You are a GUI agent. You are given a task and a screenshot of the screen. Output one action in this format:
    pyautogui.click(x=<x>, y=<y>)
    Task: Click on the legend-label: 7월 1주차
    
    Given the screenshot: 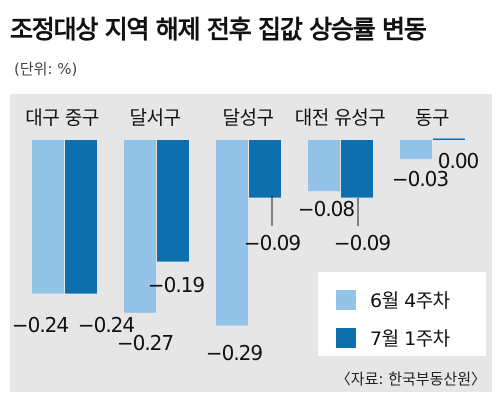 What is the action you would take?
    pyautogui.click(x=410, y=339)
    